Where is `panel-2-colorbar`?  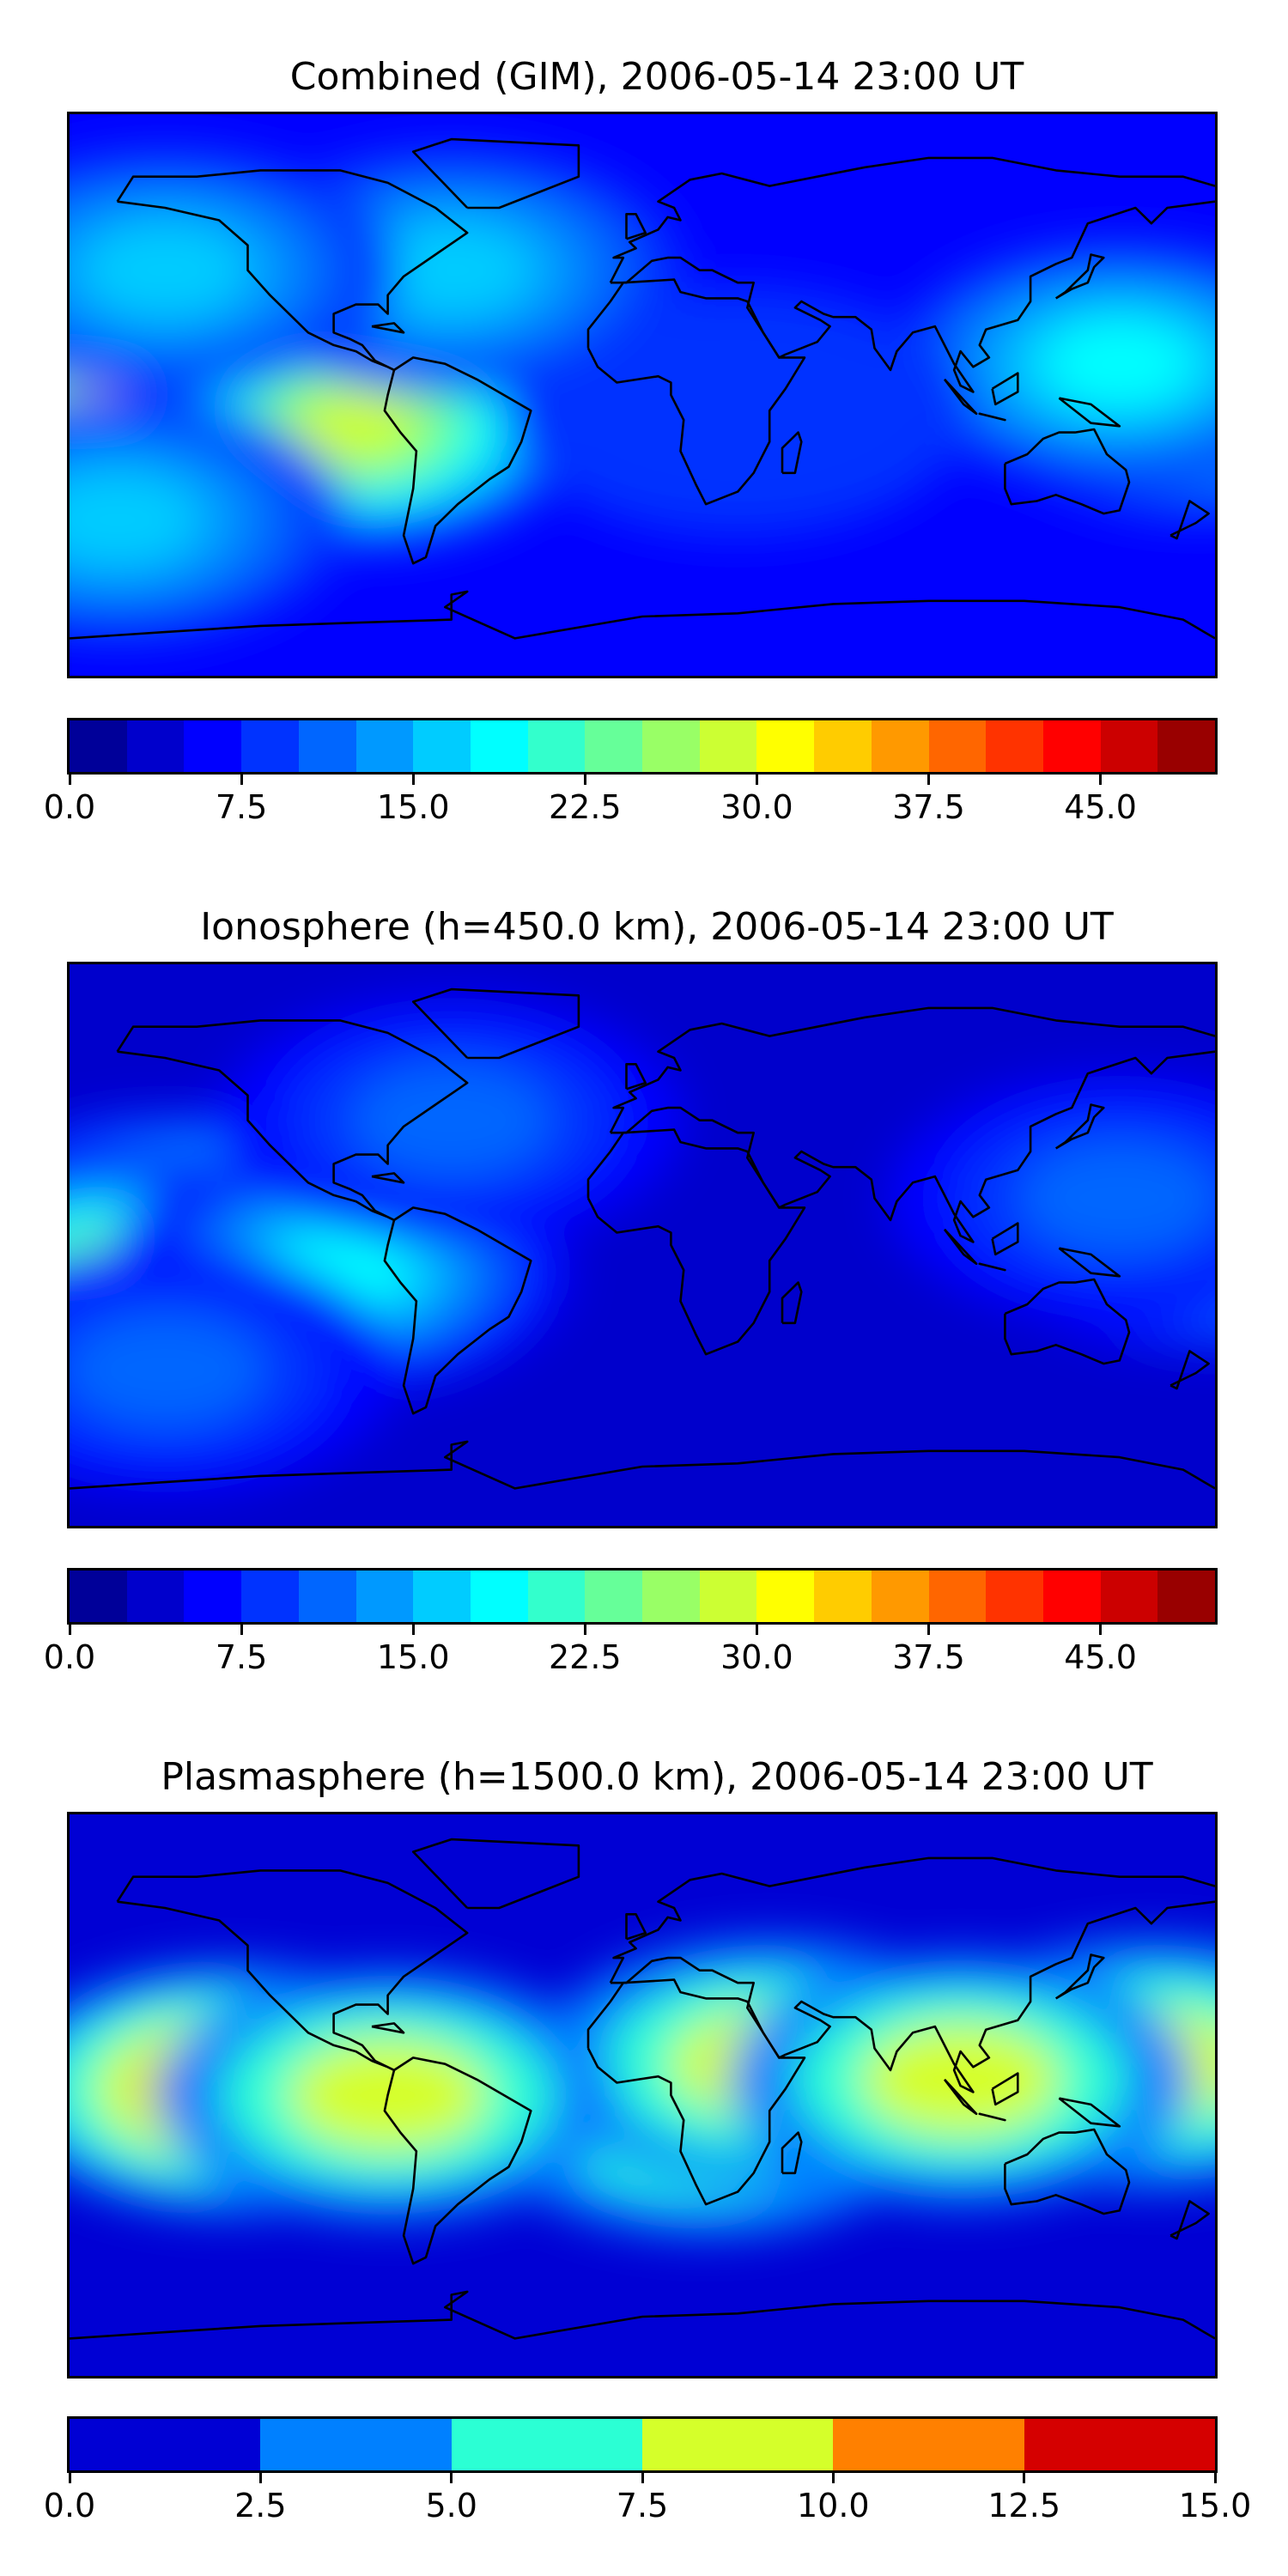 panel-2-colorbar is located at coordinates (642, 1597).